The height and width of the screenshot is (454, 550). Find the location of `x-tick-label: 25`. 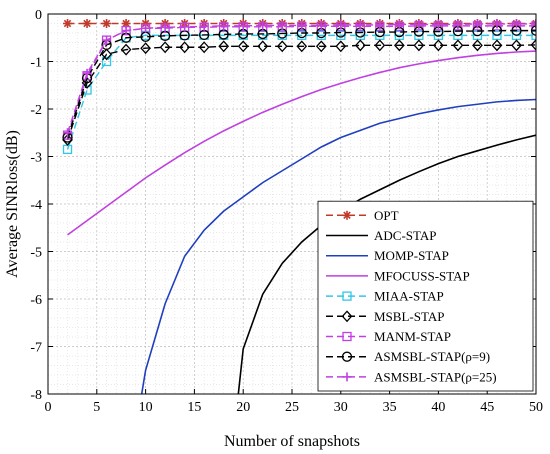

x-tick-label: 25 is located at coordinates (292, 407).